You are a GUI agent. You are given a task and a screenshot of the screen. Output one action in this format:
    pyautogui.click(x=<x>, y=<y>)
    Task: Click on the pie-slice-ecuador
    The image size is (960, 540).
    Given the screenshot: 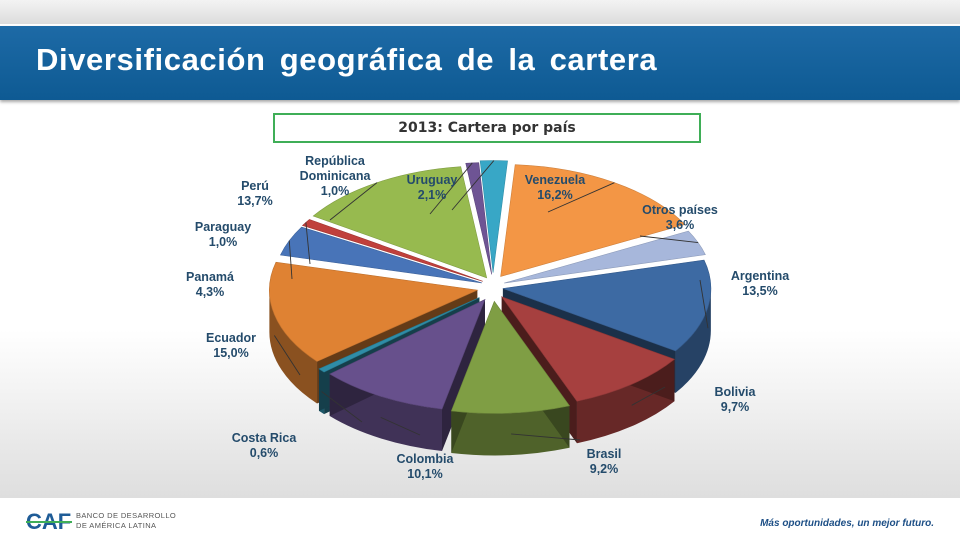 What is the action you would take?
    pyautogui.click(x=374, y=311)
    